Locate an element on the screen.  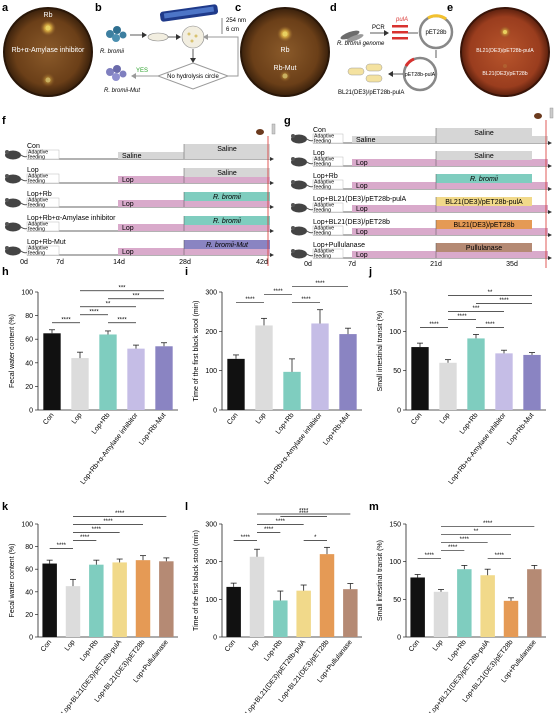
group-name: Lop+Rb is located at coordinates (325, 176).